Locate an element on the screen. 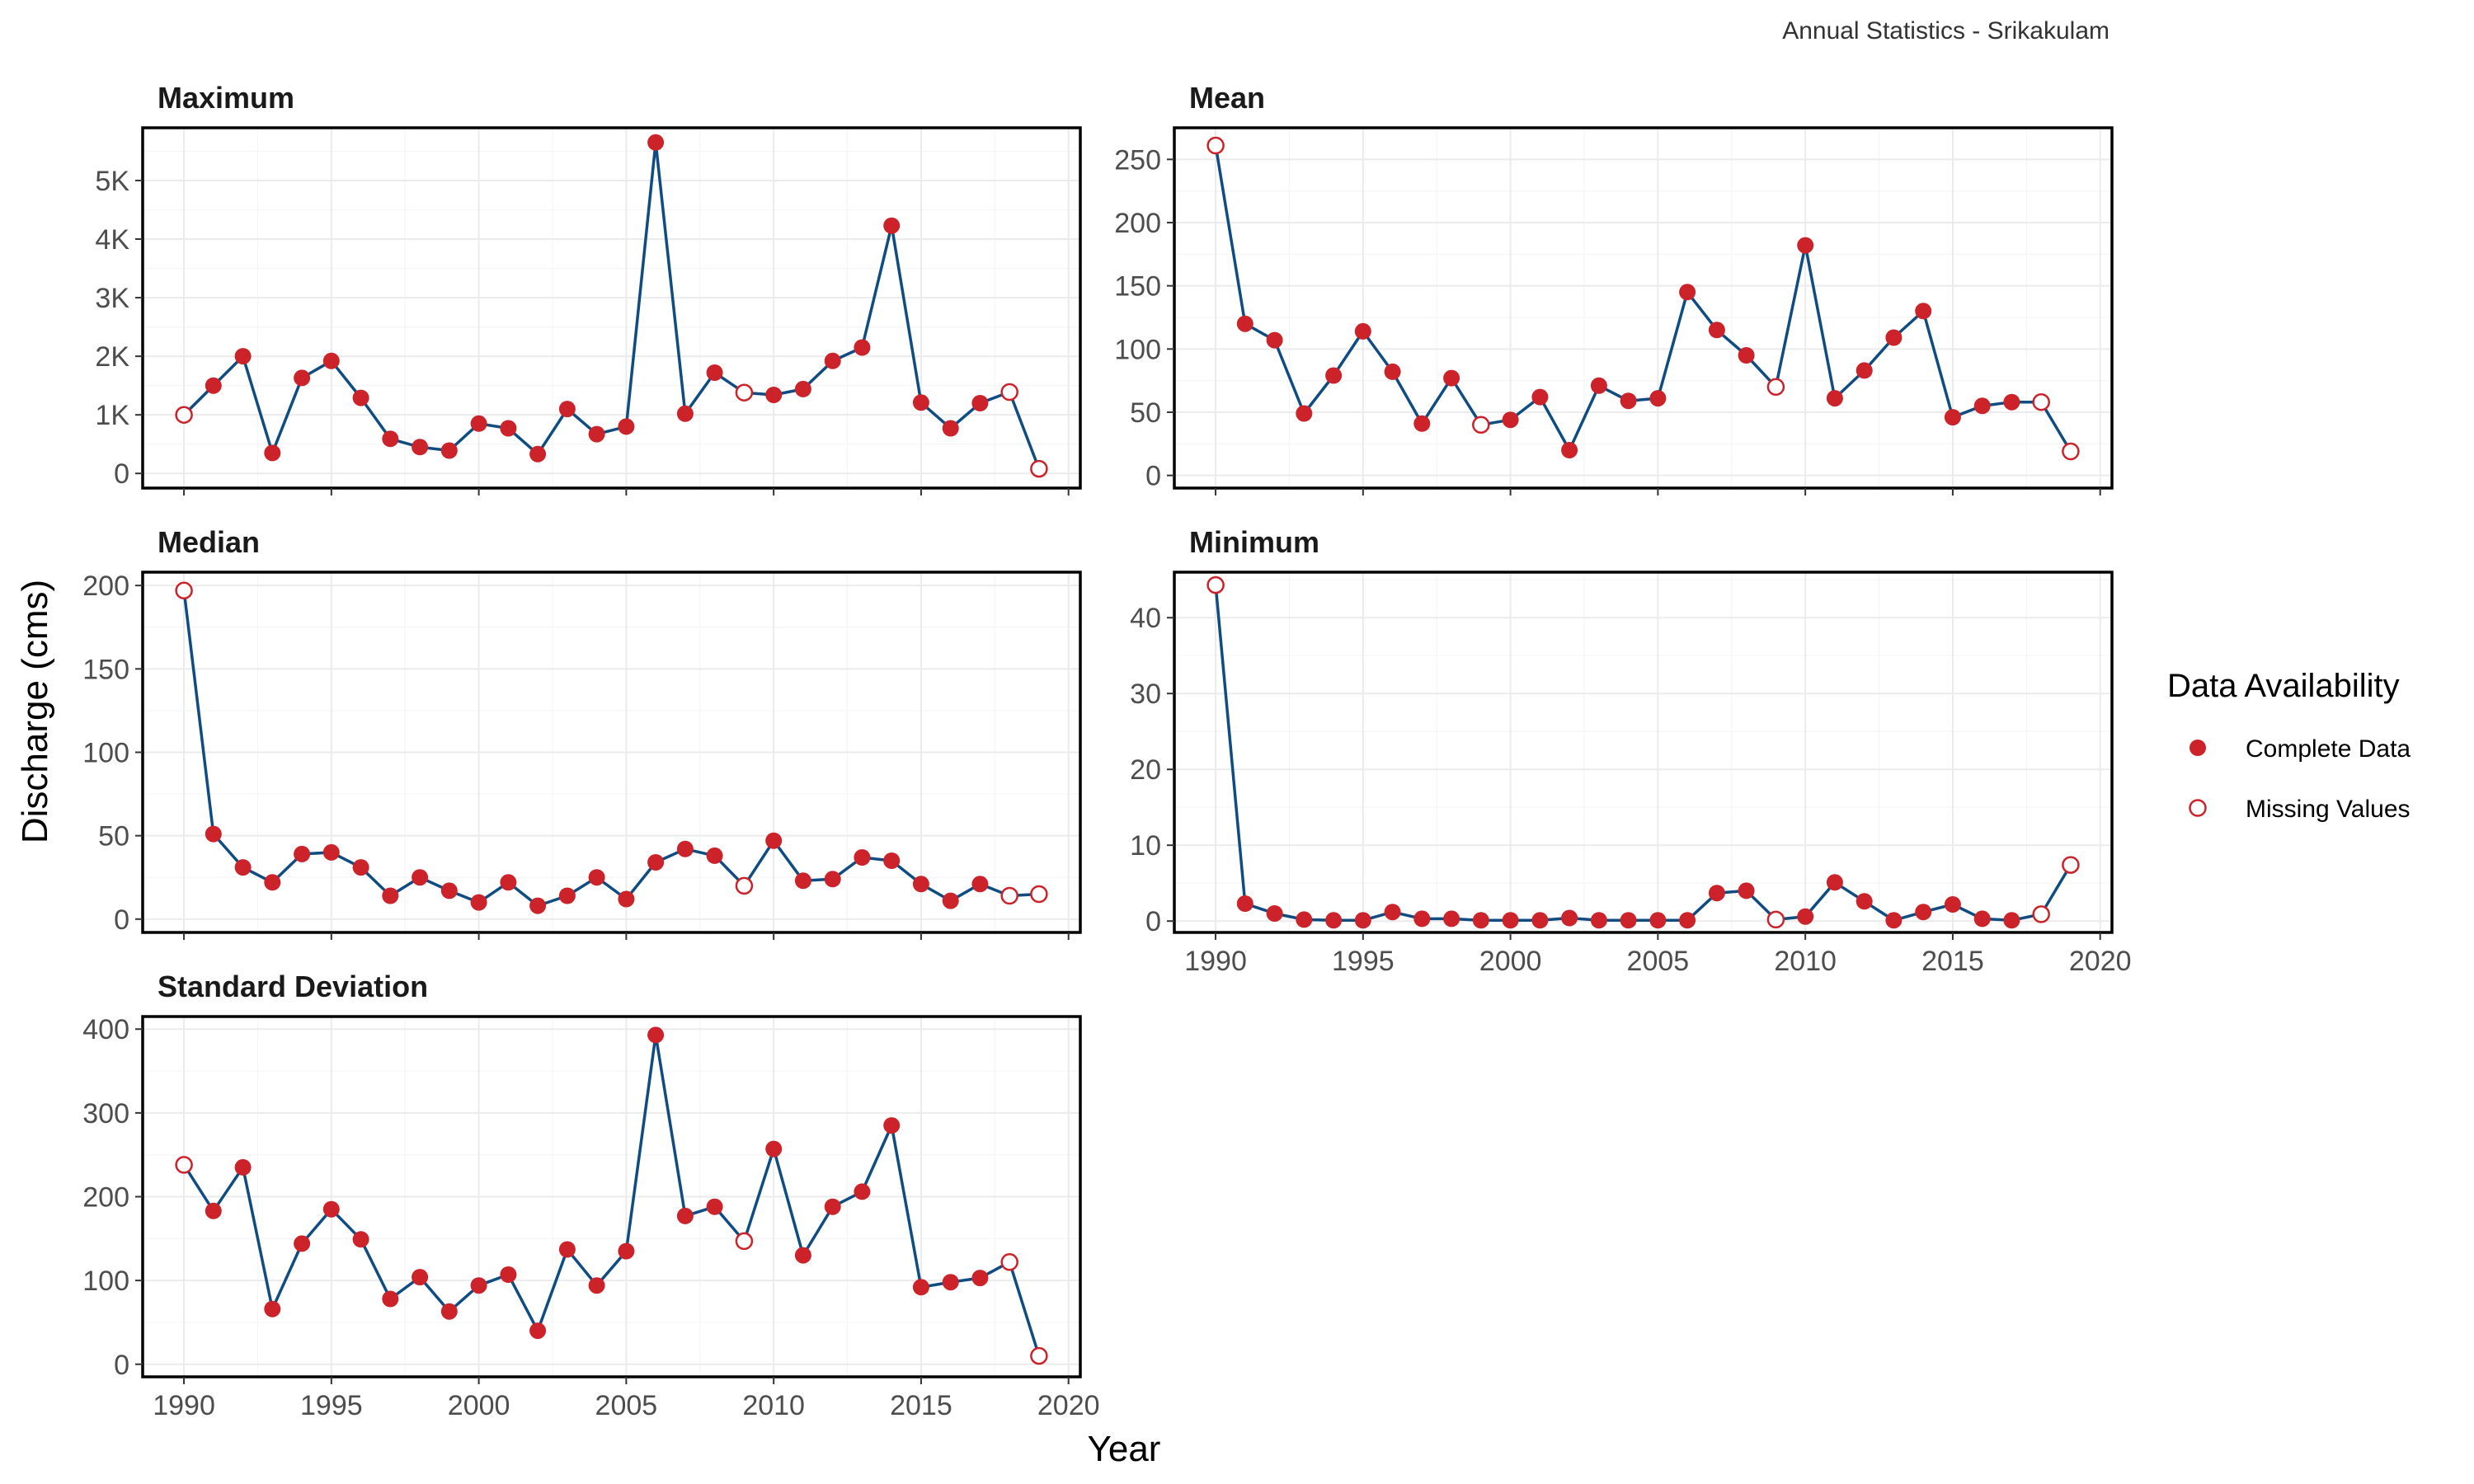 The width and height of the screenshot is (2474, 1484). y-axis-title: Discharge (cms) is located at coordinates (35, 711).